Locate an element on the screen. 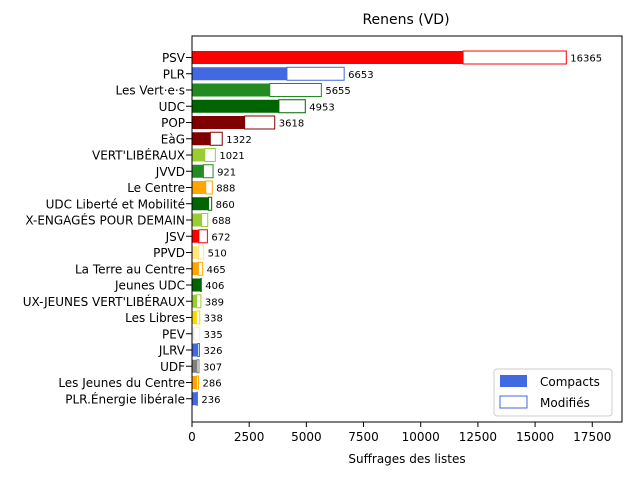  category-label: UX-JEUNES VERT'LIBÉRAUX is located at coordinates (104, 301).